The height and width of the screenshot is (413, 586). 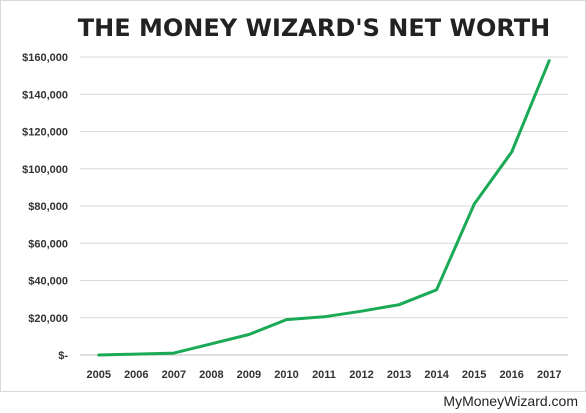 What do you see at coordinates (314, 28) in the screenshot?
I see `chart-title: THE MONEY WIZARD'S NET WORTH` at bounding box center [314, 28].